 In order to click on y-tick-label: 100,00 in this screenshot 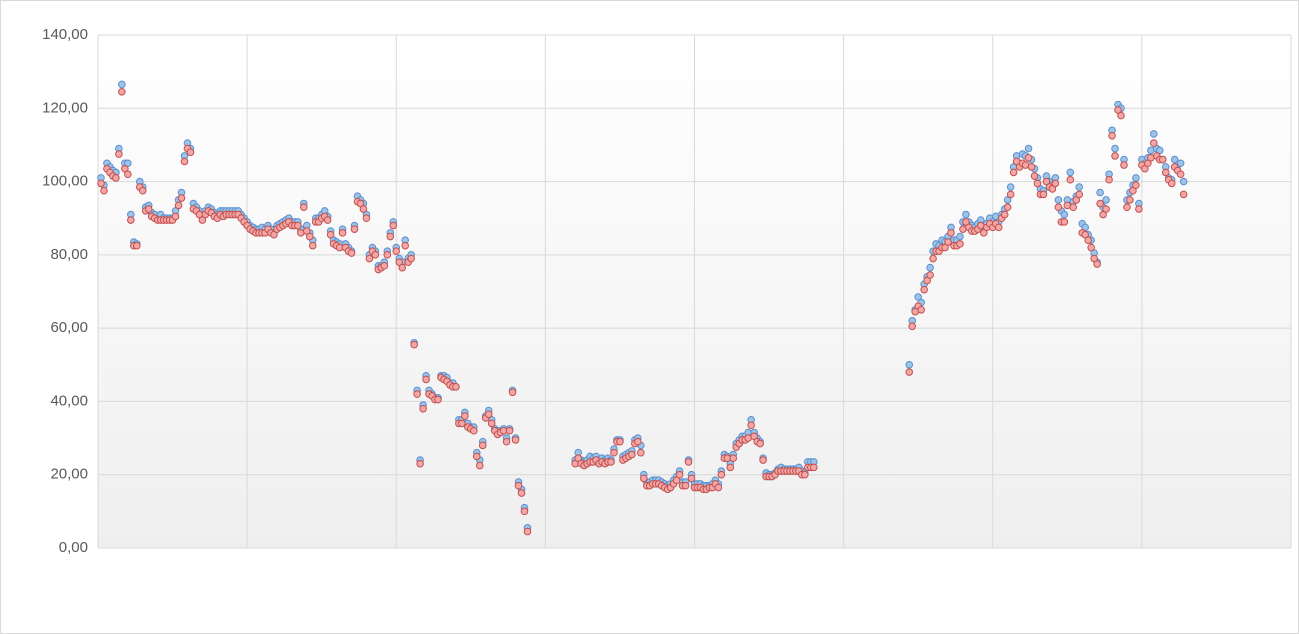, I will do `click(65, 181)`.